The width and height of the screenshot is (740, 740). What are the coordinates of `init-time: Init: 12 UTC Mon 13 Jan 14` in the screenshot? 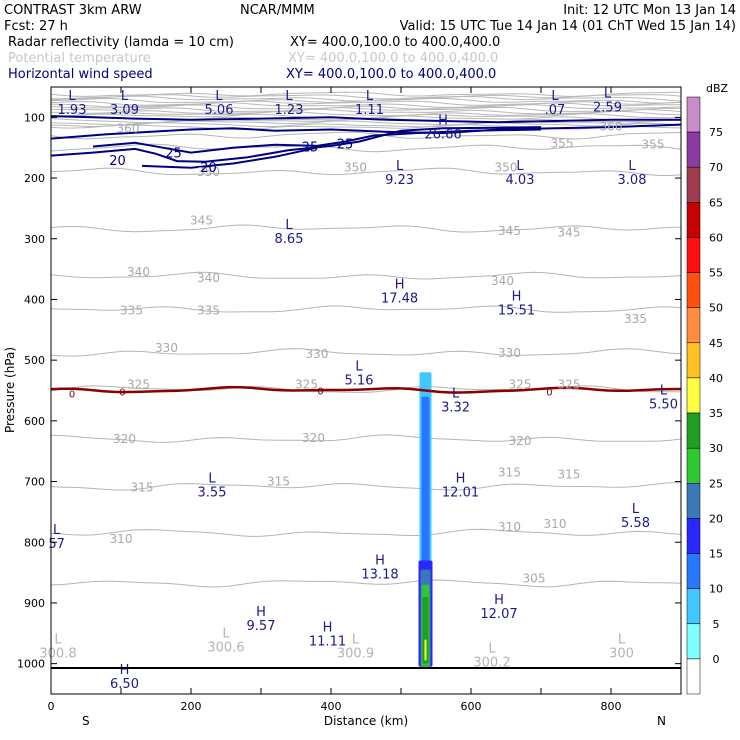 It's located at (649, 10).